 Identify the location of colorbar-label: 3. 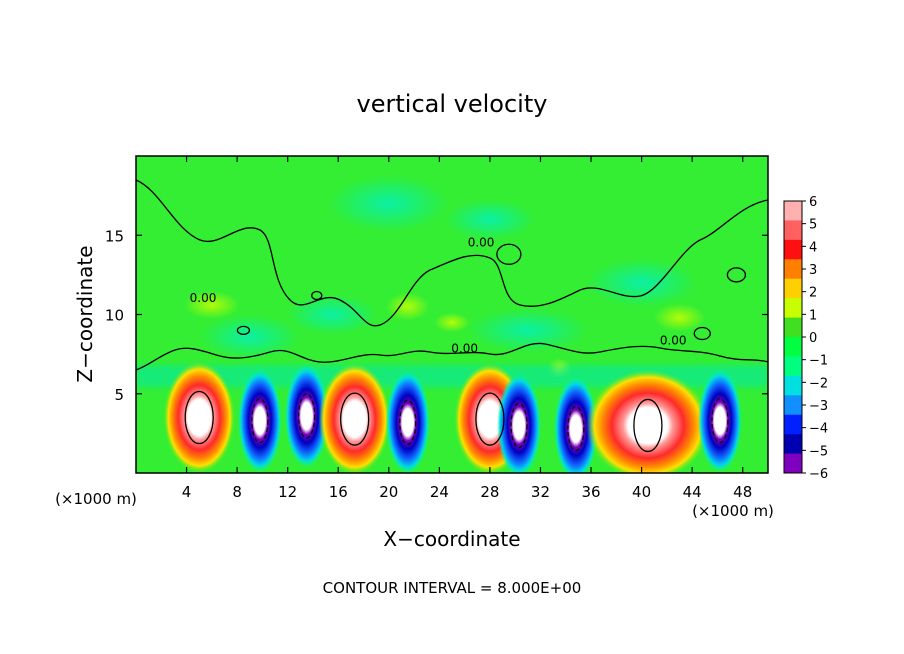
(813, 270).